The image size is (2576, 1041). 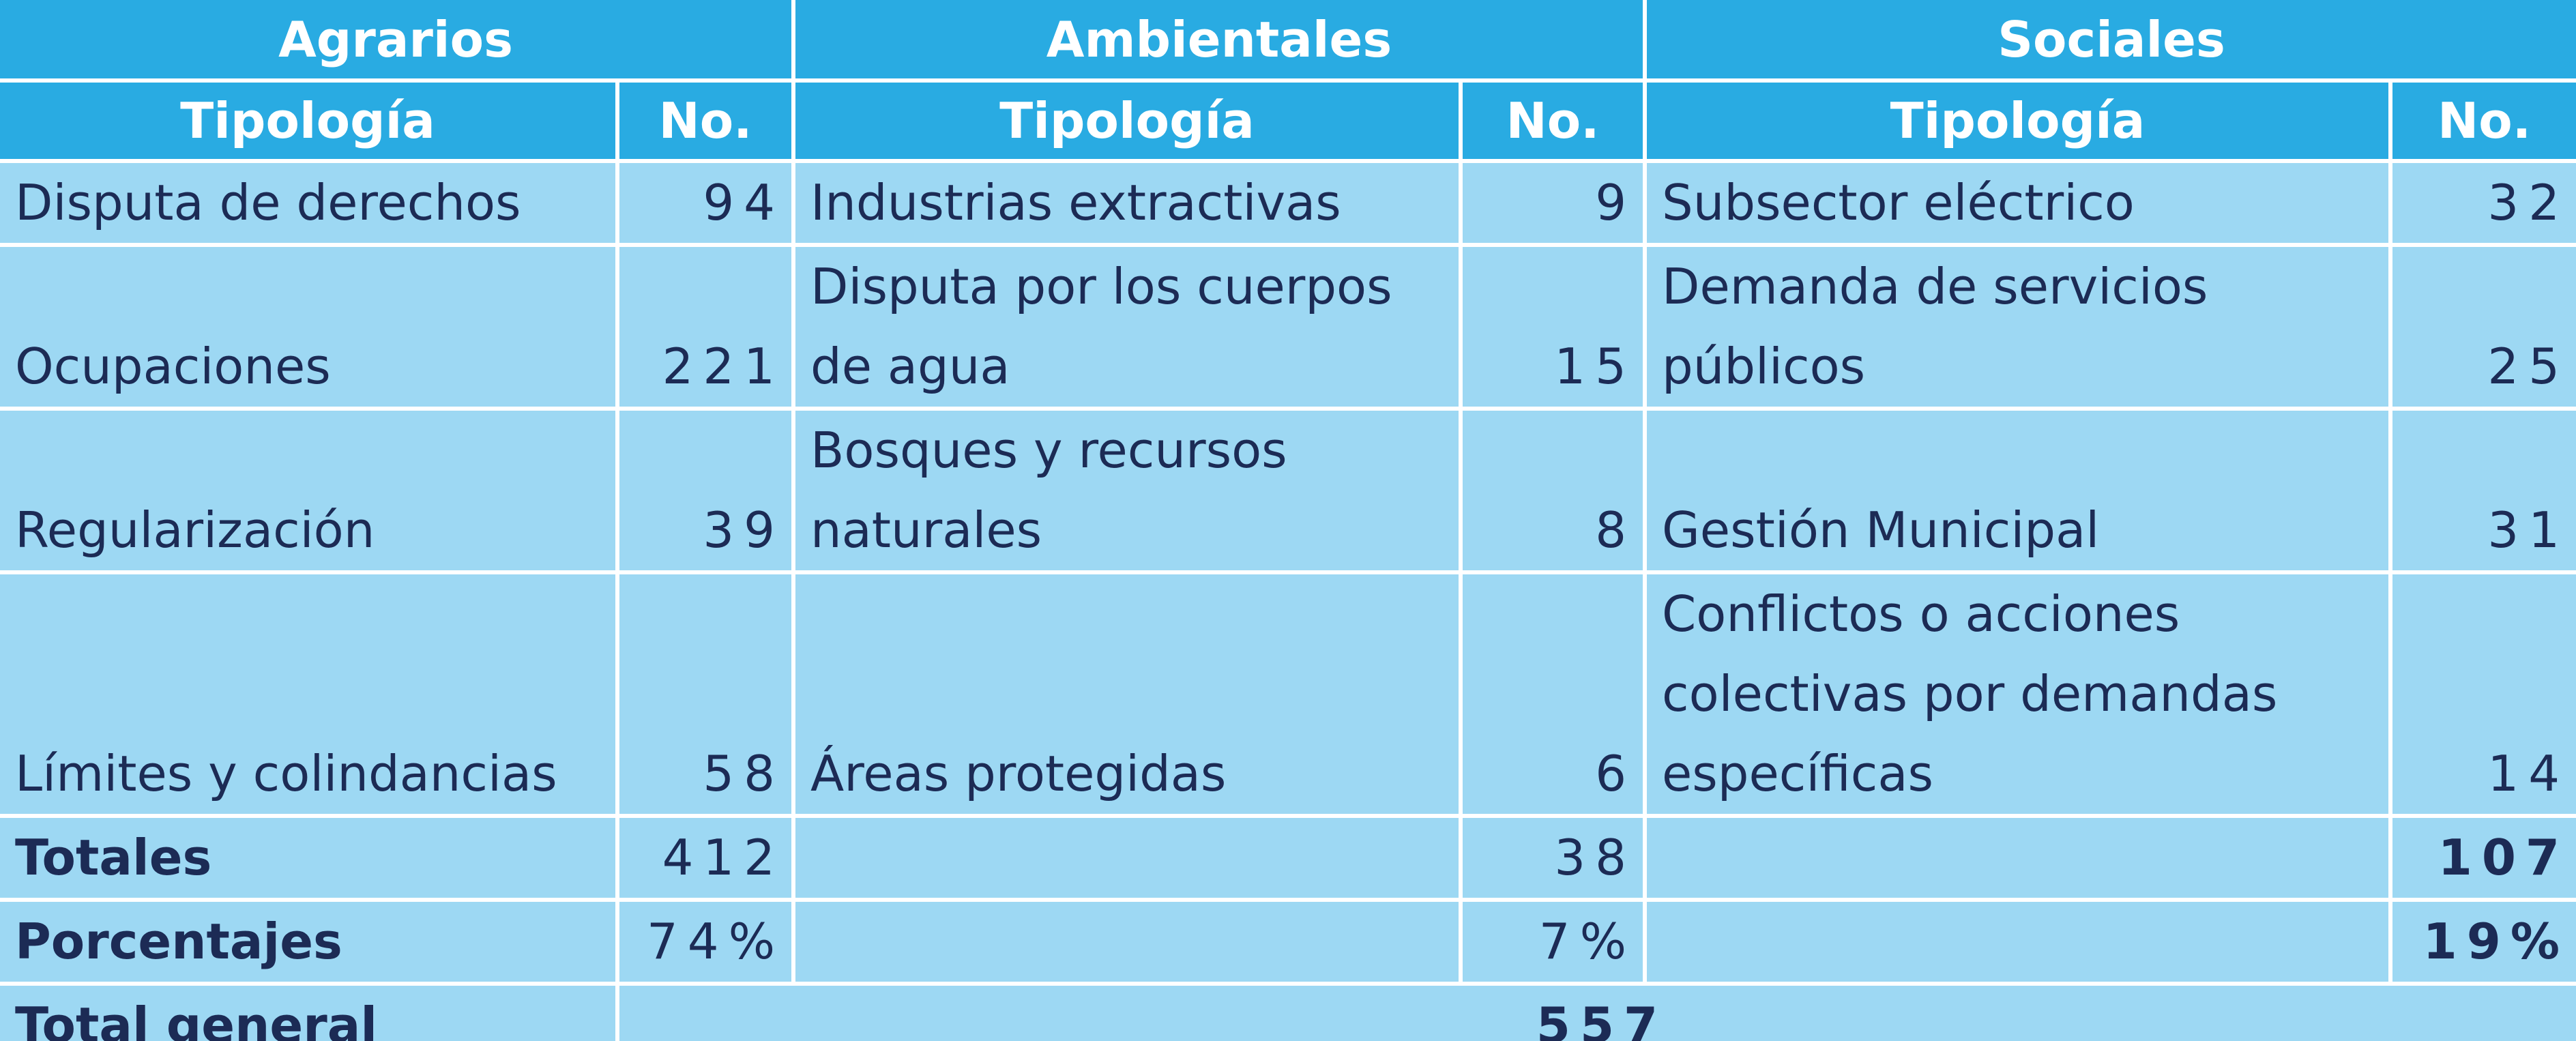 I want to click on count-cell: 31, so click(x=2482, y=491).